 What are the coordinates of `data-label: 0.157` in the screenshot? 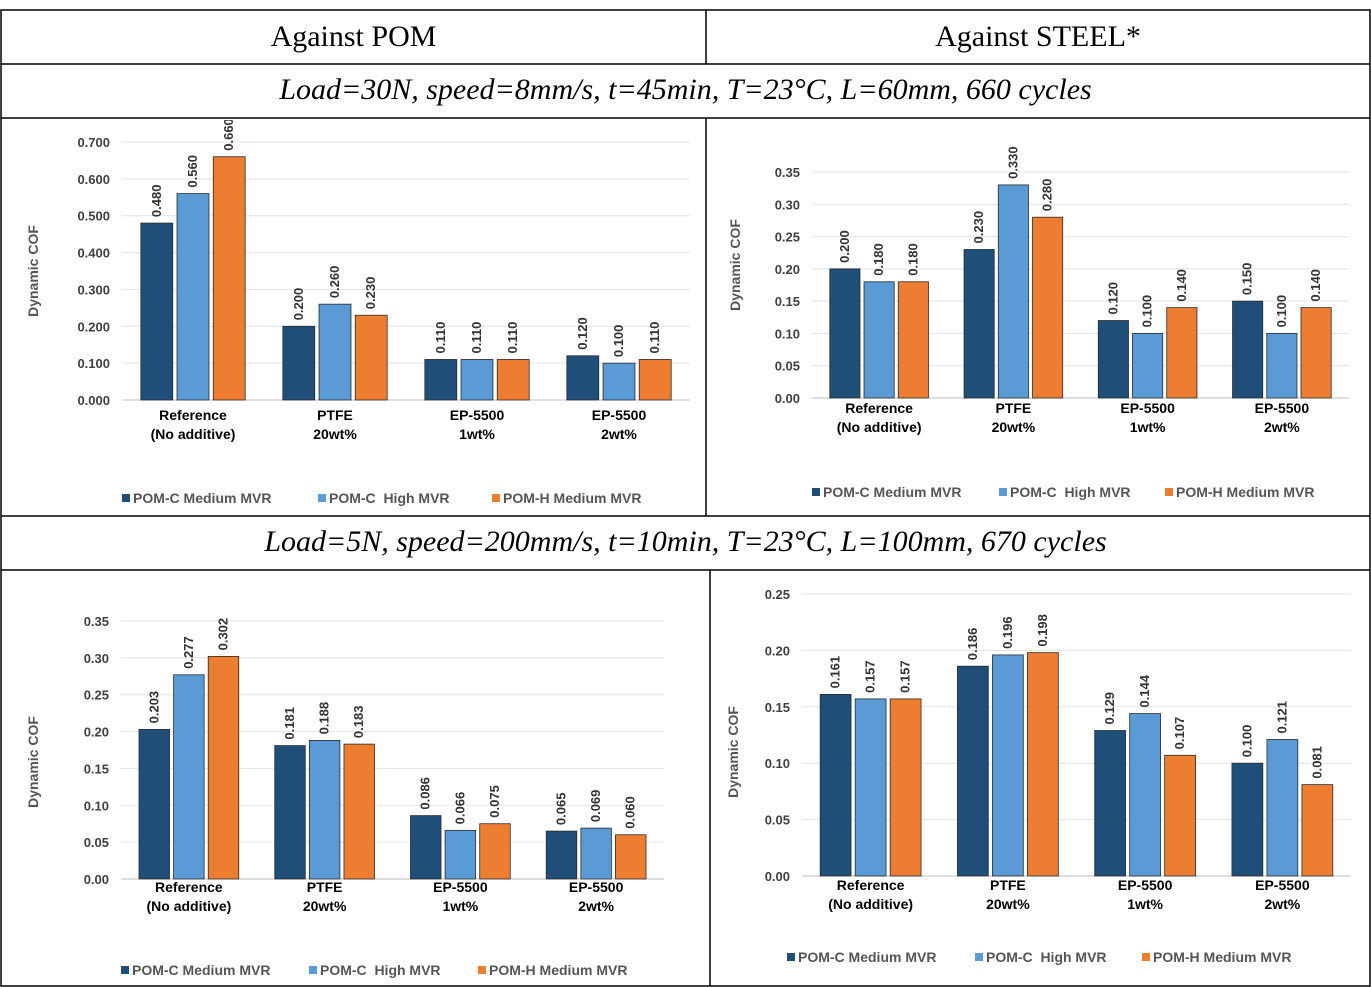 It's located at (905, 676).